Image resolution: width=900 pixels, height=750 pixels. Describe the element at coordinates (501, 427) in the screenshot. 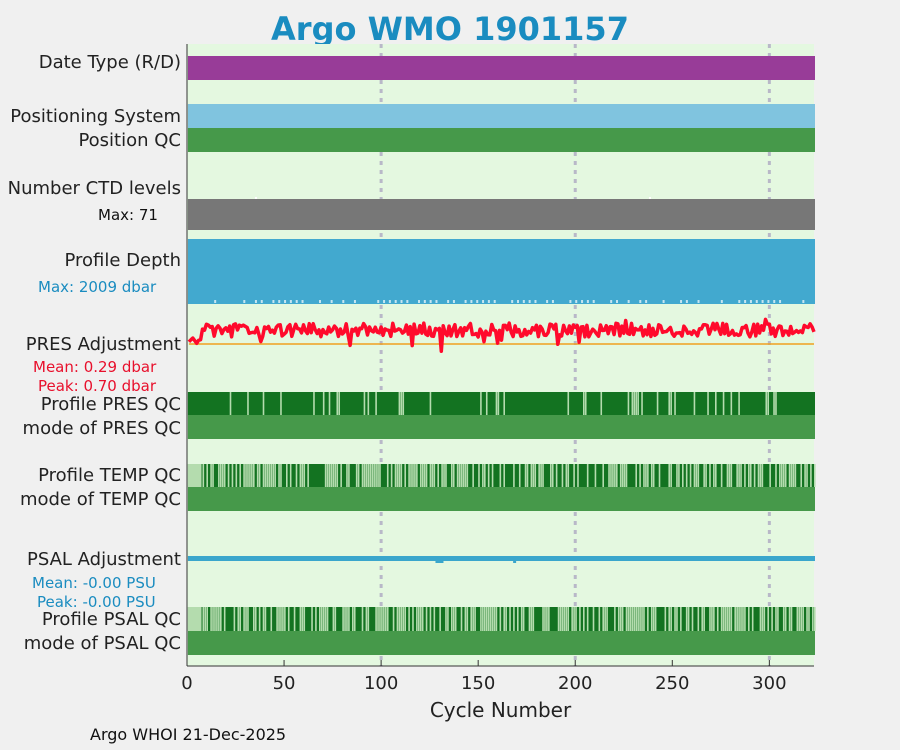

I see `mode-pres-qc-bar` at that location.